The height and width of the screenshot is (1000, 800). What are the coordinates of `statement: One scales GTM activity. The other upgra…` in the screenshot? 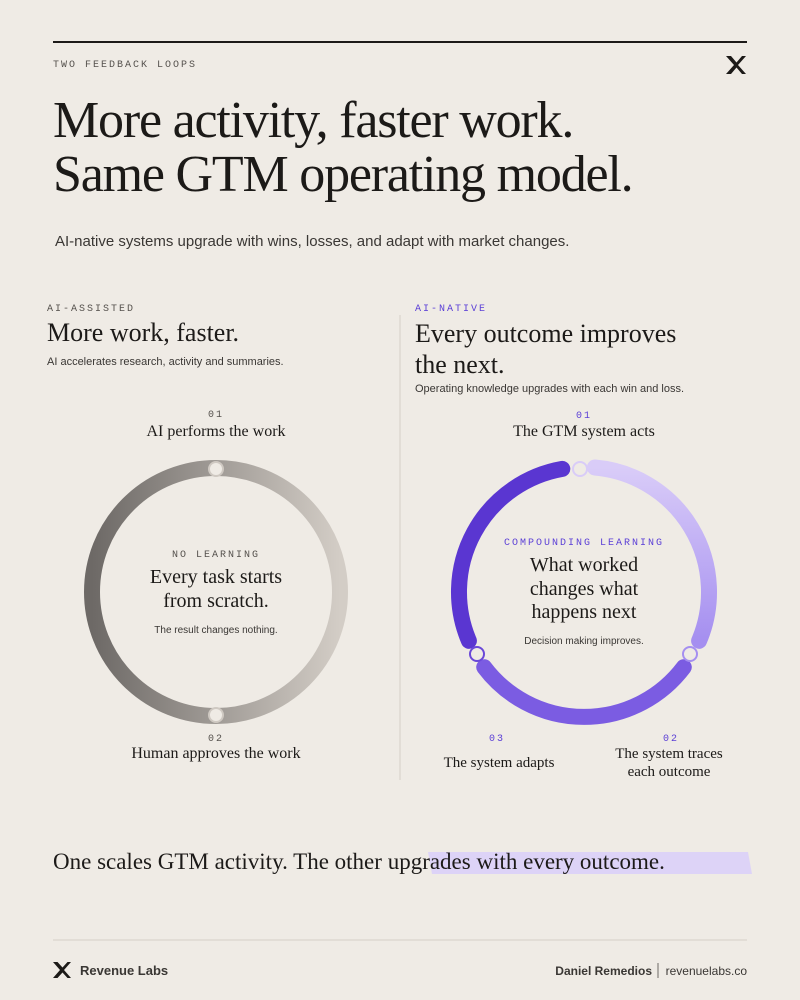 It's located at (359, 861).